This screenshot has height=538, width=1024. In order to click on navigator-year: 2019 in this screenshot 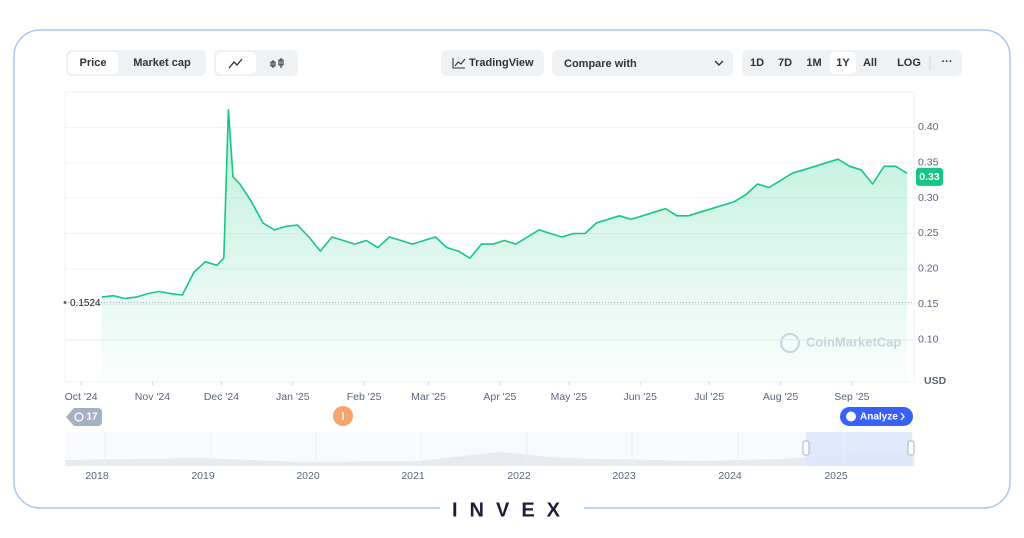, I will do `click(203, 476)`.